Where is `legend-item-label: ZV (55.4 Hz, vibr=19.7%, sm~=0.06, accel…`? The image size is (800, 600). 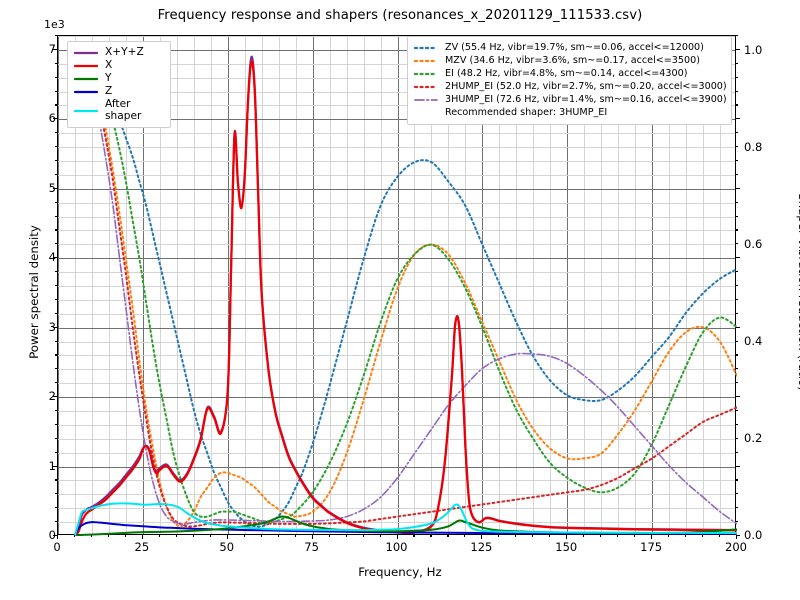
legend-item-label: ZV (55.4 Hz, vibr=19.7%, sm~=0.06, accel… is located at coordinates (574, 47).